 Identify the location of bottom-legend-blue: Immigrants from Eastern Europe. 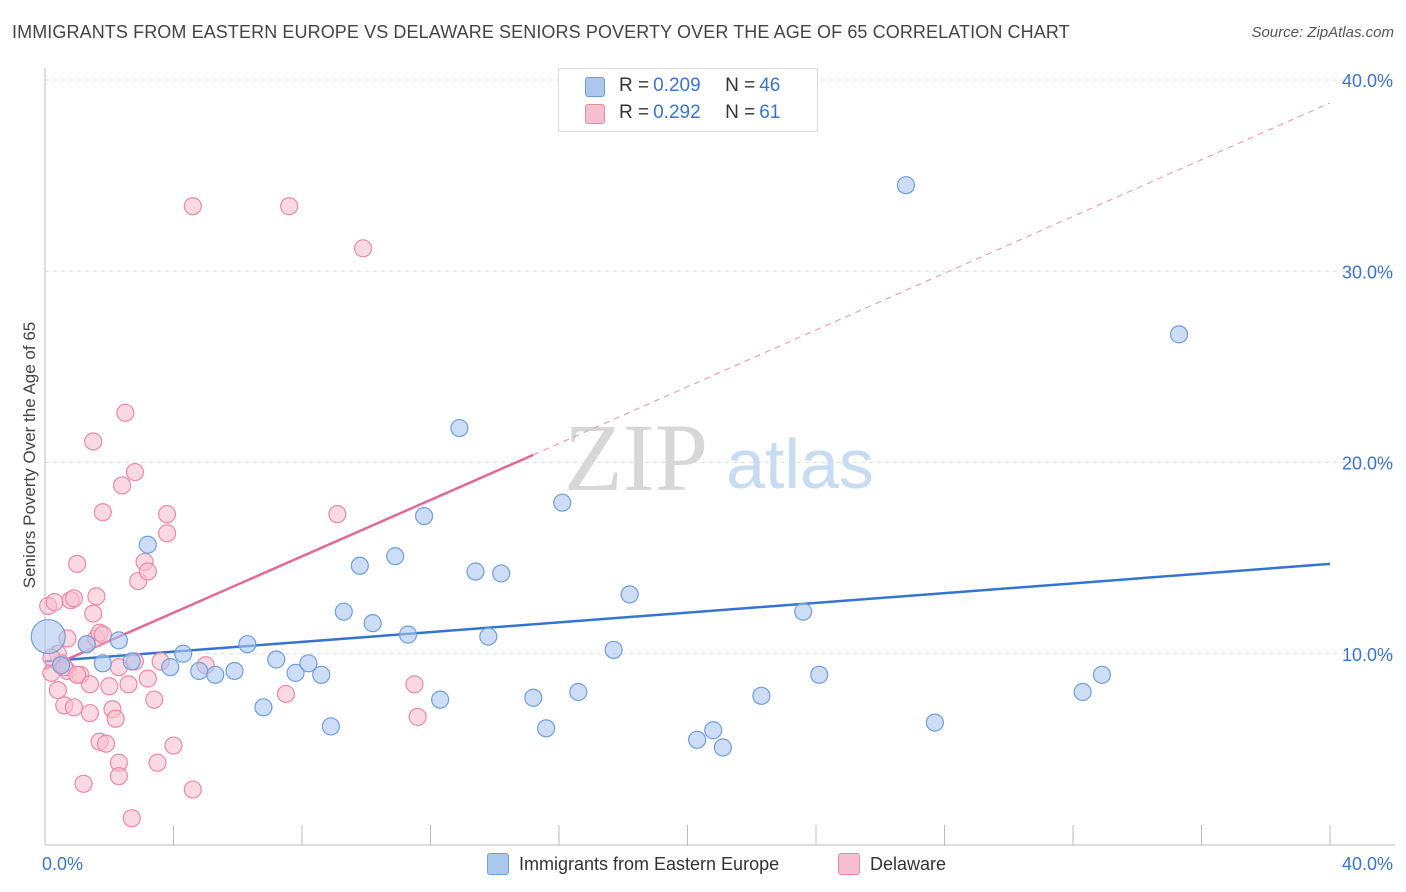
(633, 864).